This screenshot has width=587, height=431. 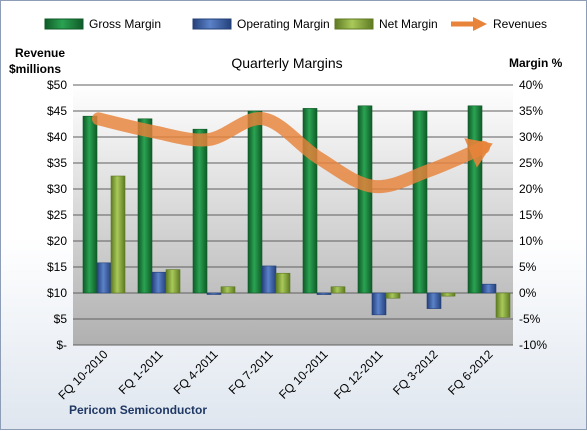 I want to click on revenue-line-group, so click(x=292, y=153).